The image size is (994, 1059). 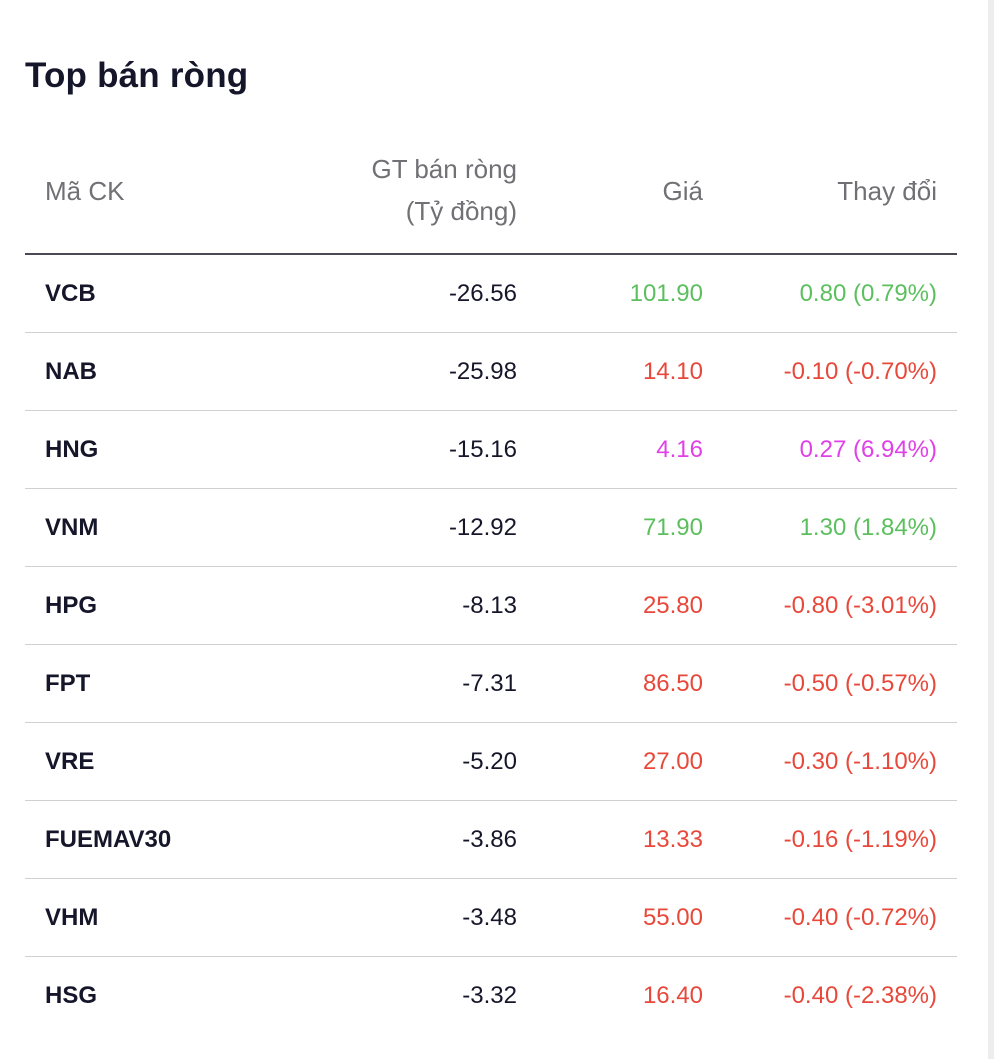 I want to click on header-change: Thay đổi, so click(x=887, y=191).